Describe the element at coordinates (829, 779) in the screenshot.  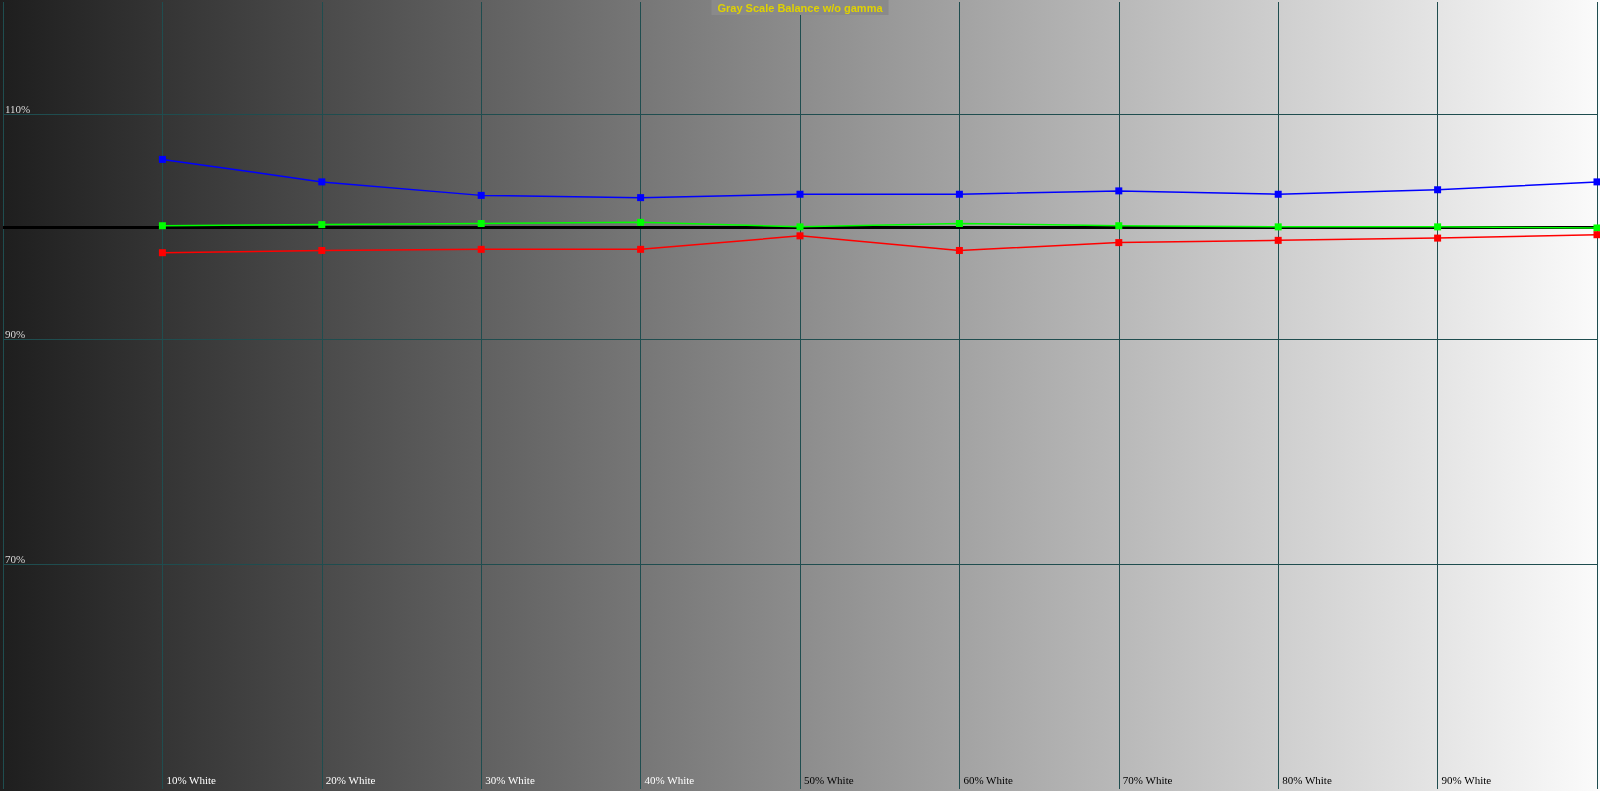
I see `x-tick-label: 50% White` at that location.